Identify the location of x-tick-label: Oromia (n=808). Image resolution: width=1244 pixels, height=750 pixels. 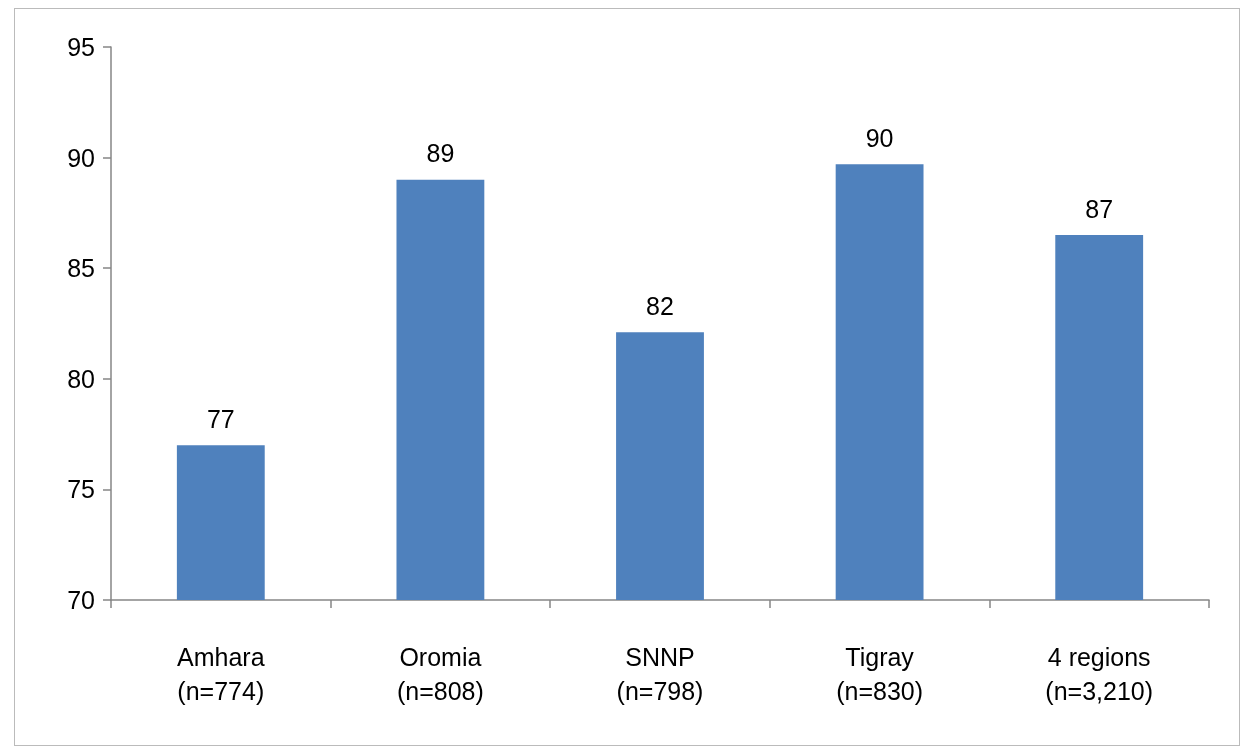
(440, 674).